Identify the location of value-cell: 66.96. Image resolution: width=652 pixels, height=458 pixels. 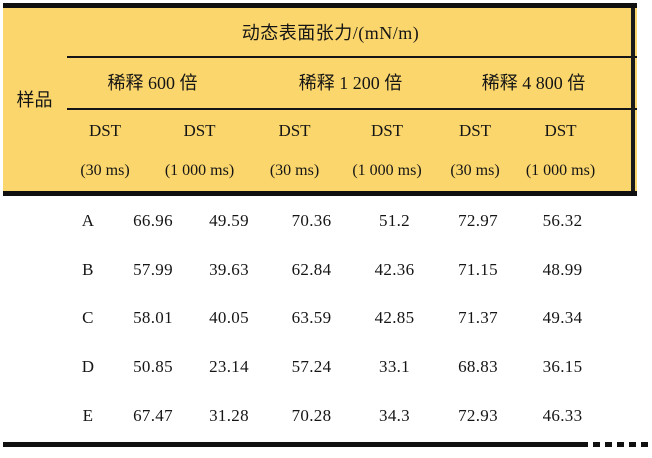
(153, 220).